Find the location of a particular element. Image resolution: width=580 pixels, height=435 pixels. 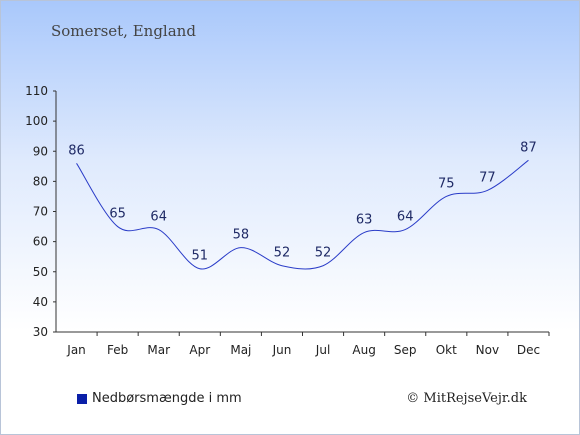

data-label: 65 is located at coordinates (117, 214).